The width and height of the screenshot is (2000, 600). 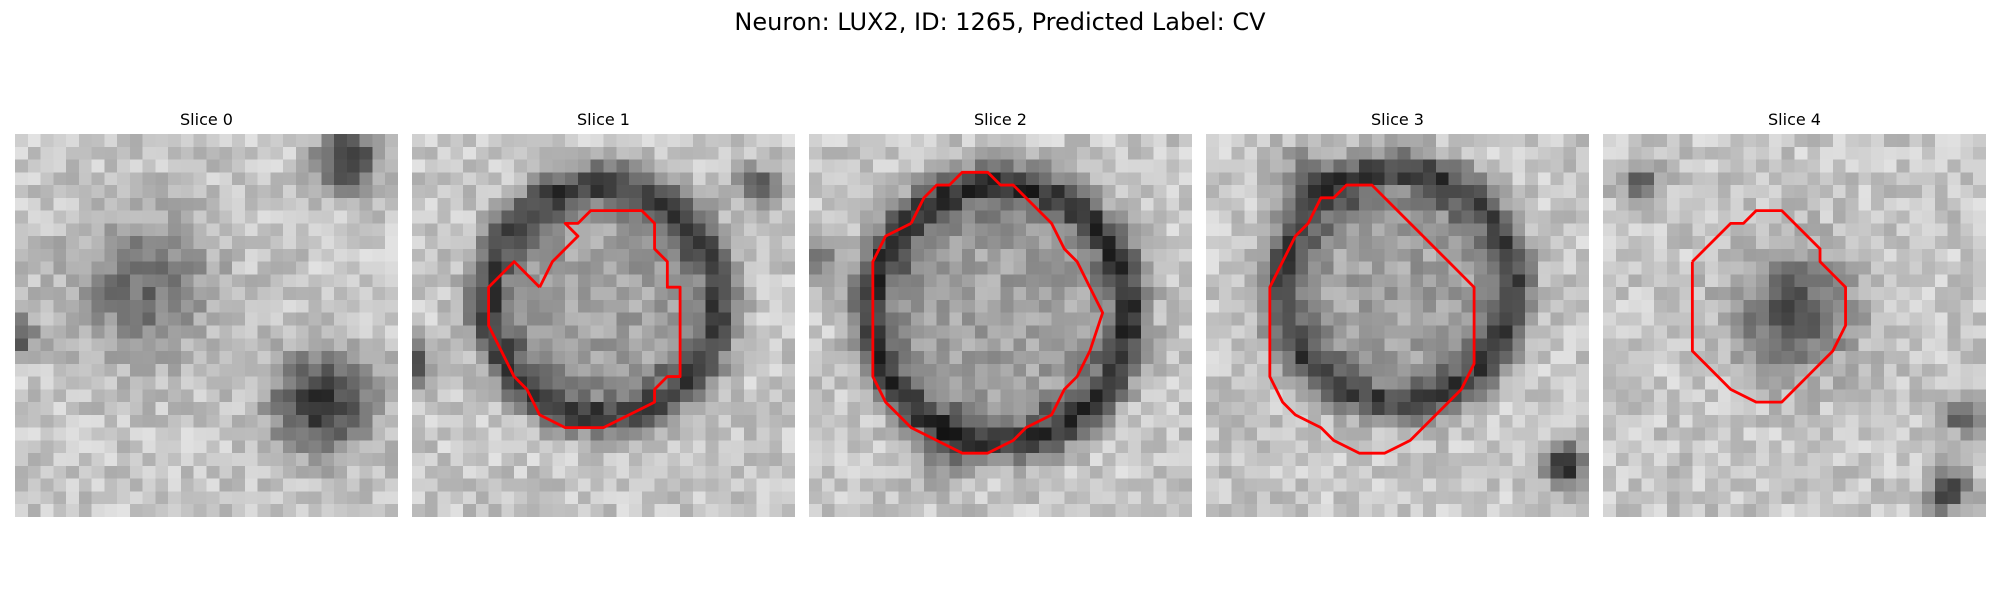 What do you see at coordinates (584, 319) in the screenshot?
I see `slice-1-contour` at bounding box center [584, 319].